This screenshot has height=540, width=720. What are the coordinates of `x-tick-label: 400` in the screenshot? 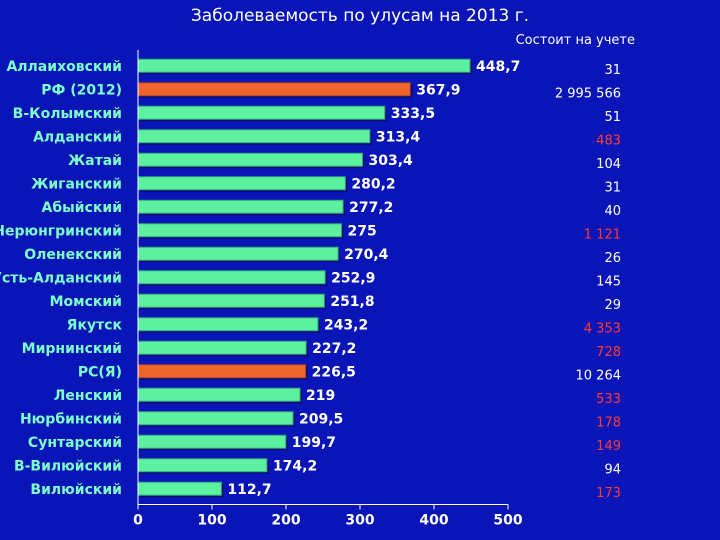 It's located at (433, 521).